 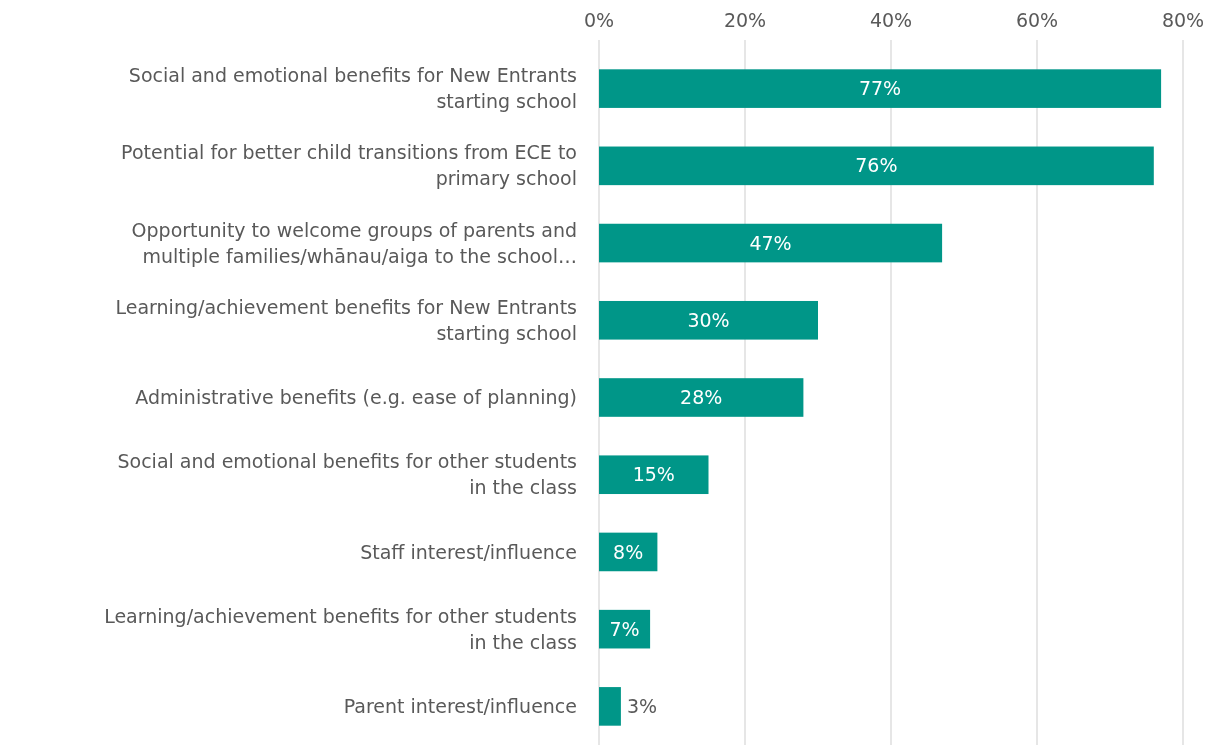 What do you see at coordinates (340, 628) in the screenshot?
I see `y-tick-label: Learning/achievement benefits for other students in the class` at bounding box center [340, 628].